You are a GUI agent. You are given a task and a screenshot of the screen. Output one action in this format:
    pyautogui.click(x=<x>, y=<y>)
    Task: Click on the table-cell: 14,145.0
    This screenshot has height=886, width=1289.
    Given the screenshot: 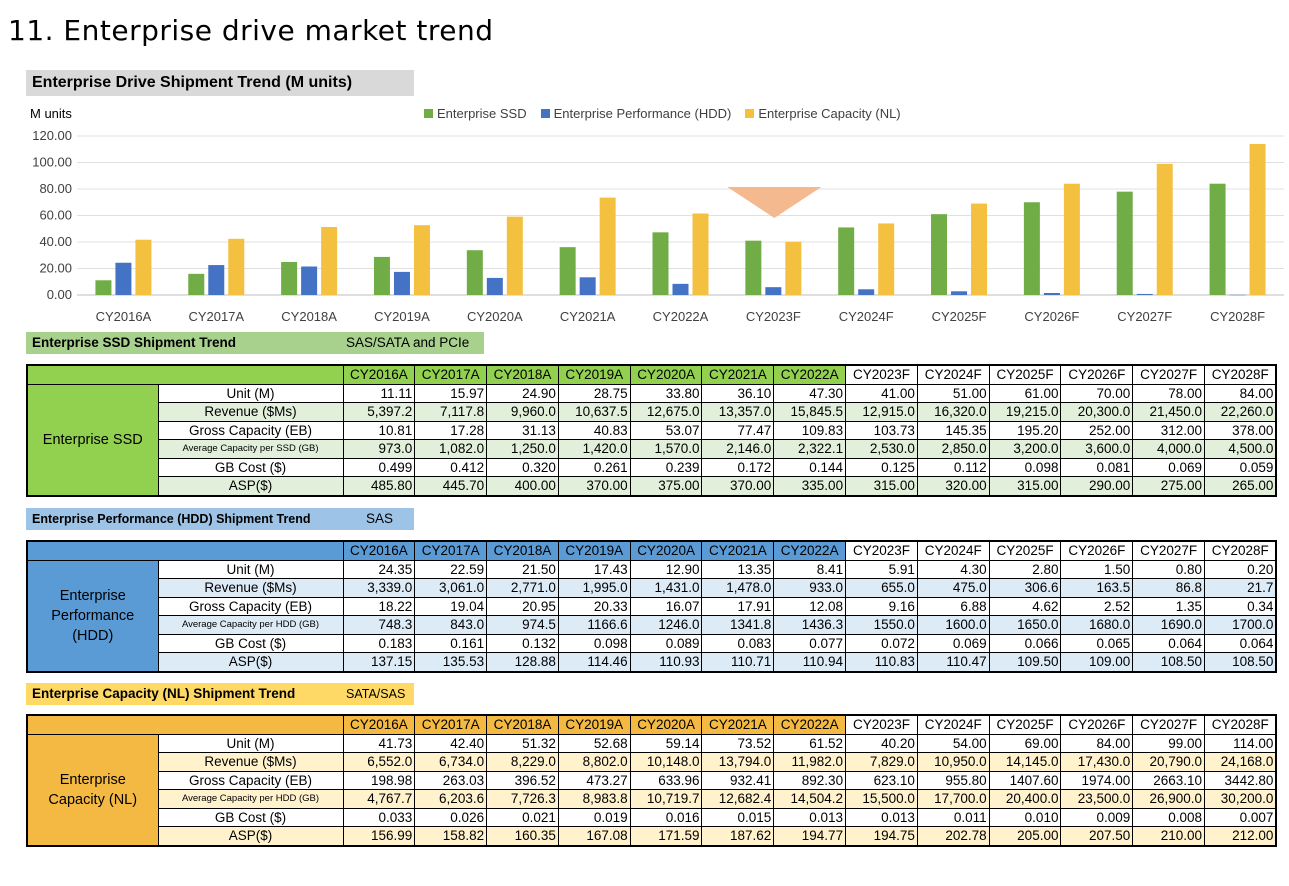 What is the action you would take?
    pyautogui.click(x=1025, y=762)
    